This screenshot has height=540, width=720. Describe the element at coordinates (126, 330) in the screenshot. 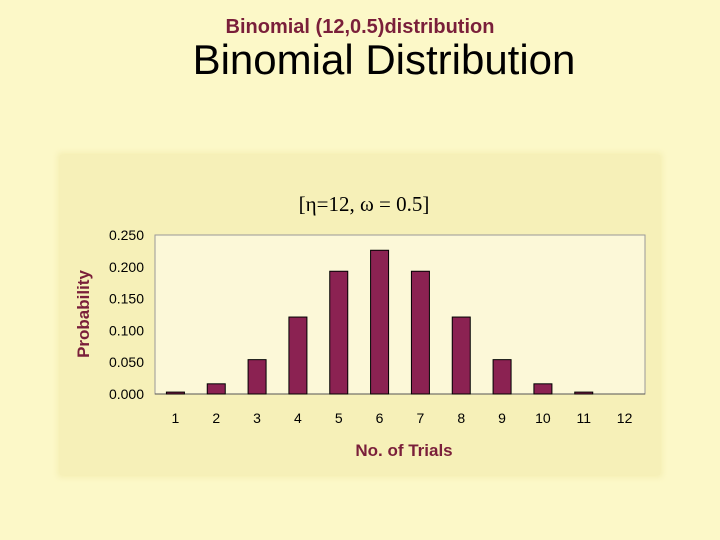

I see `y-tick-label: 0.100` at that location.